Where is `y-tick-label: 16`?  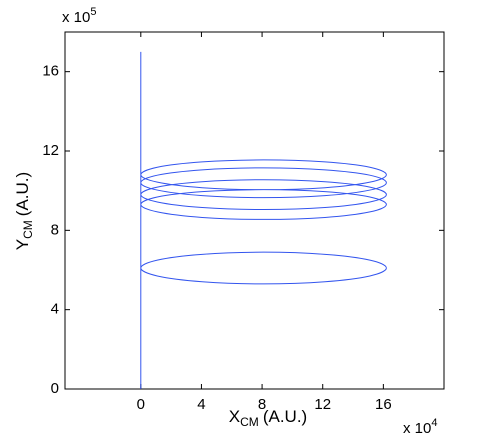
y-tick-label: 16 is located at coordinates (50, 71).